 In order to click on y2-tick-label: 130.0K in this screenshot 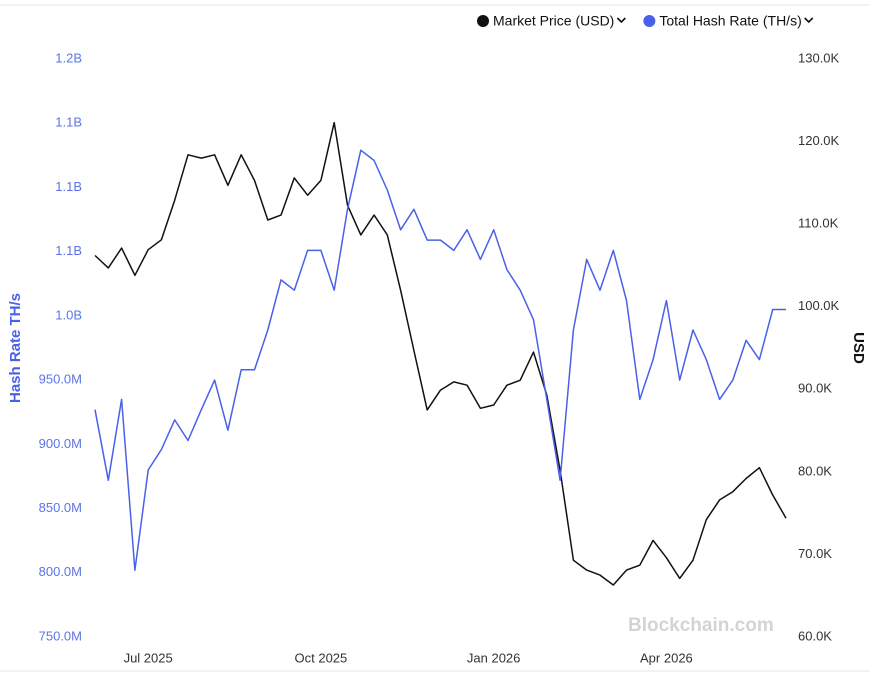, I will do `click(819, 57)`.